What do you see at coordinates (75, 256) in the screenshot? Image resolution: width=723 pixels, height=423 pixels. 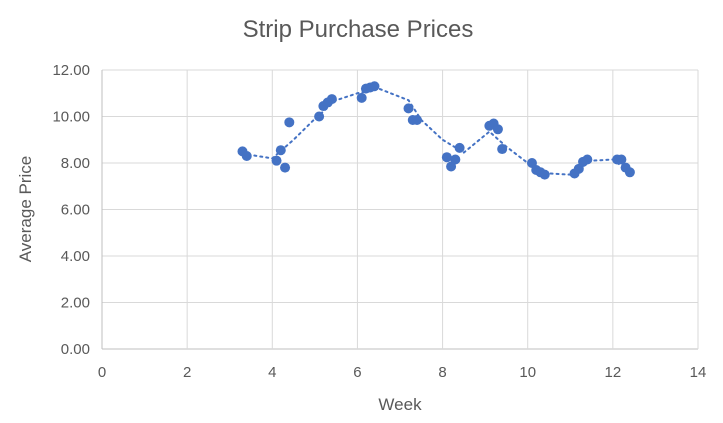 I see `y-tick-label: 4.00` at bounding box center [75, 256].